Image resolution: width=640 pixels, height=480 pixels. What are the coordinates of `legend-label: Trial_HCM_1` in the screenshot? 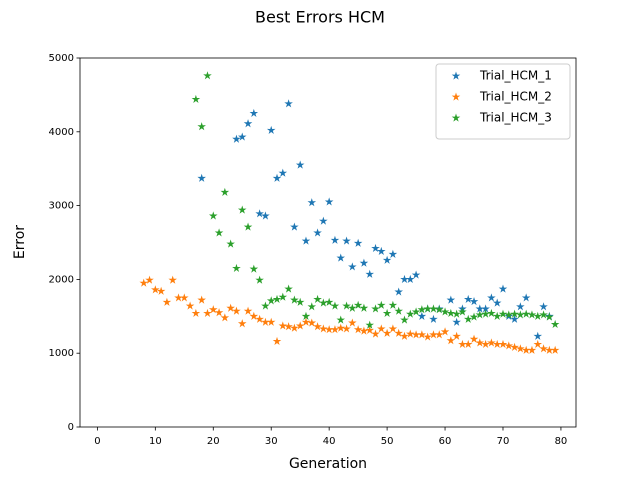 It's located at (515, 76).